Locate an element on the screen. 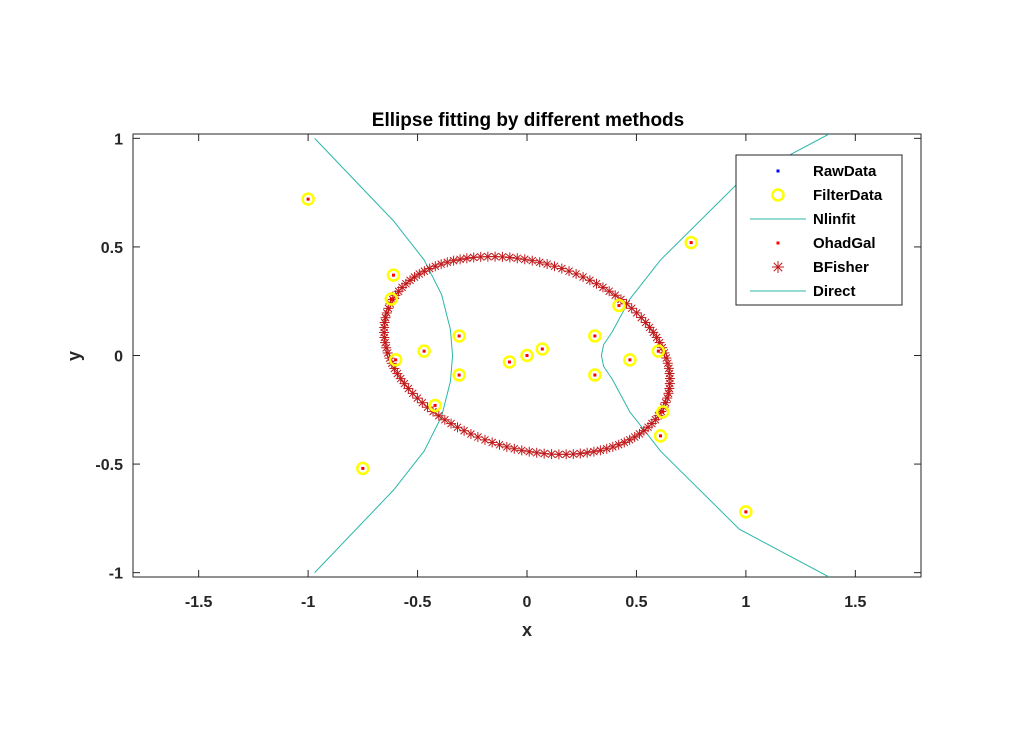 The width and height of the screenshot is (1020, 737). y-tick-label: 0.5 is located at coordinates (112, 248).